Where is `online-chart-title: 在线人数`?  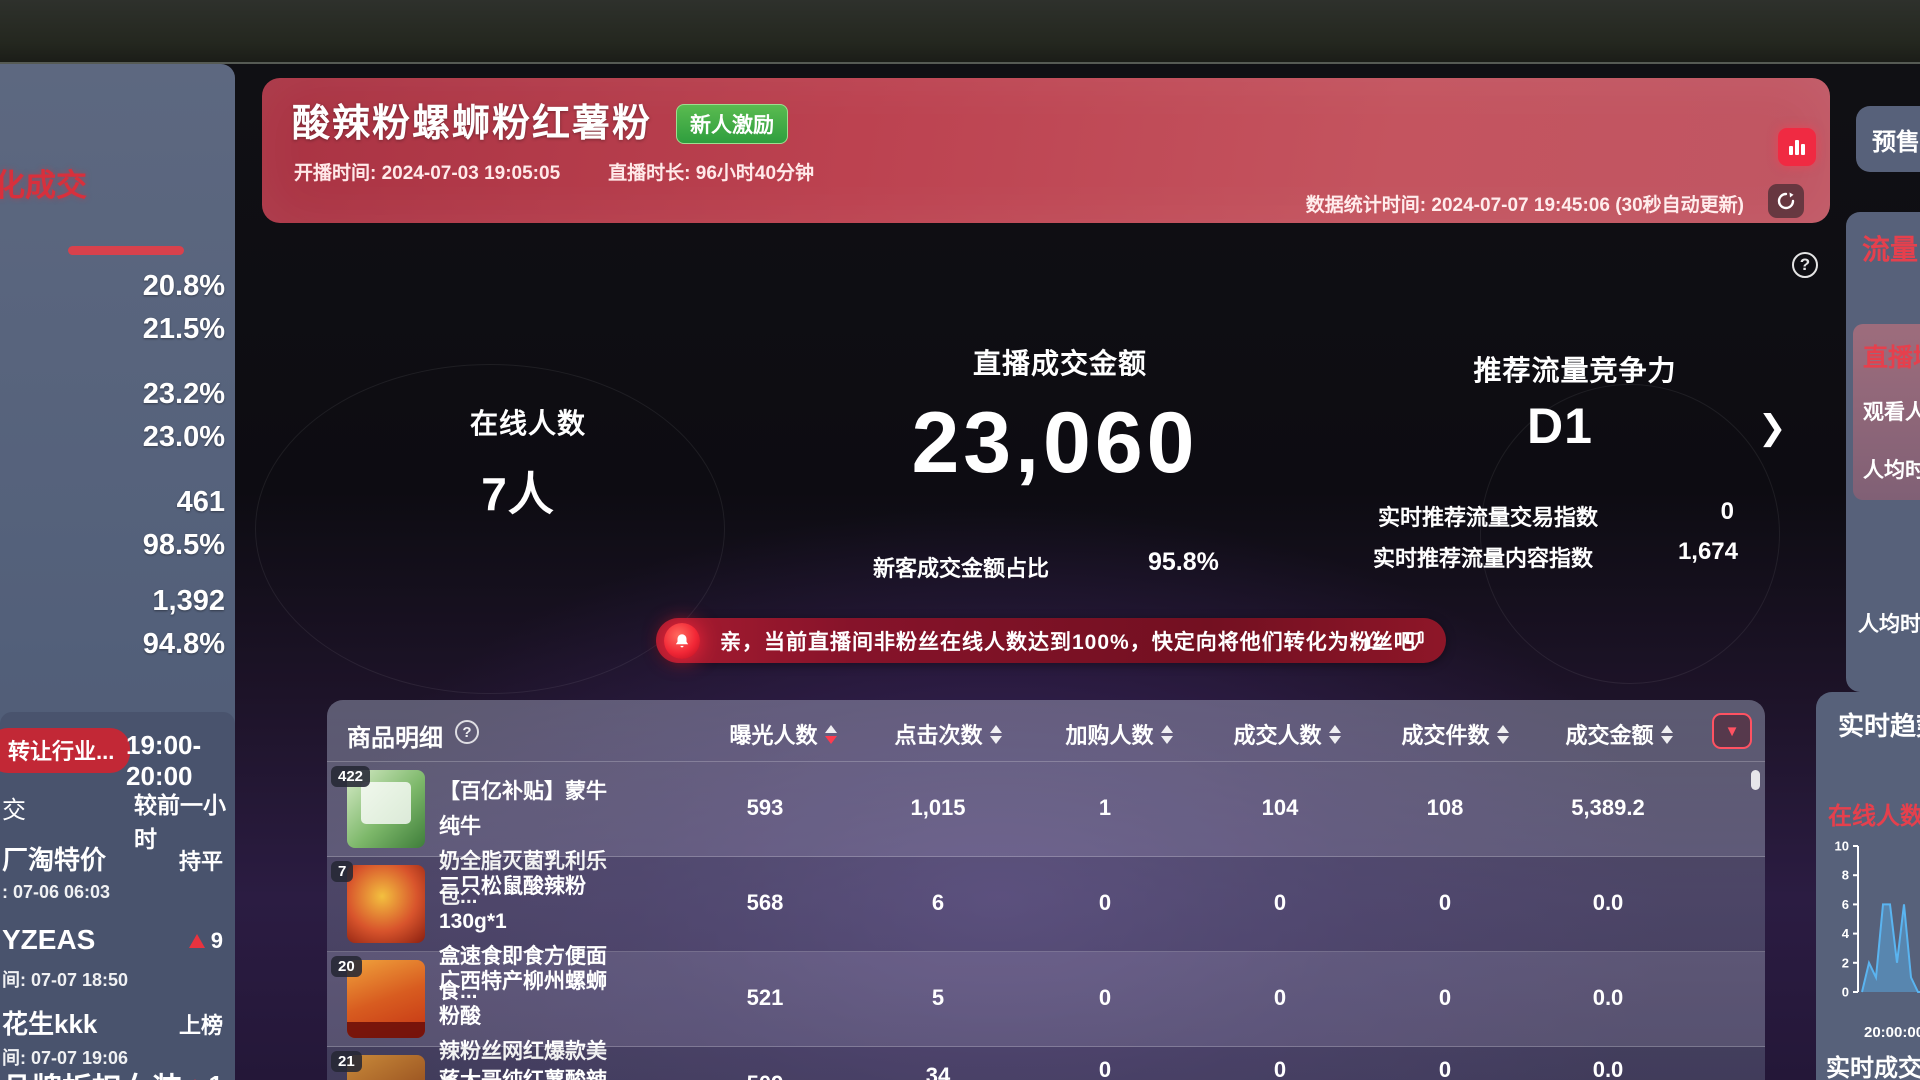
online-chart-title: 在线人数 is located at coordinates (1874, 816).